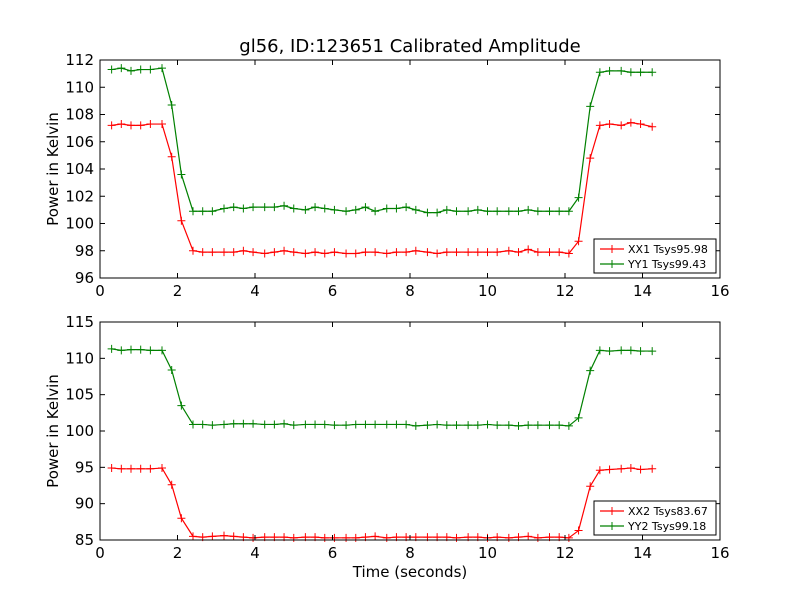 Image resolution: width=800 pixels, height=600 pixels. Describe the element at coordinates (409, 46) in the screenshot. I see `chart-title: gl56, ID:123651 Calibrated Amplitude` at that location.